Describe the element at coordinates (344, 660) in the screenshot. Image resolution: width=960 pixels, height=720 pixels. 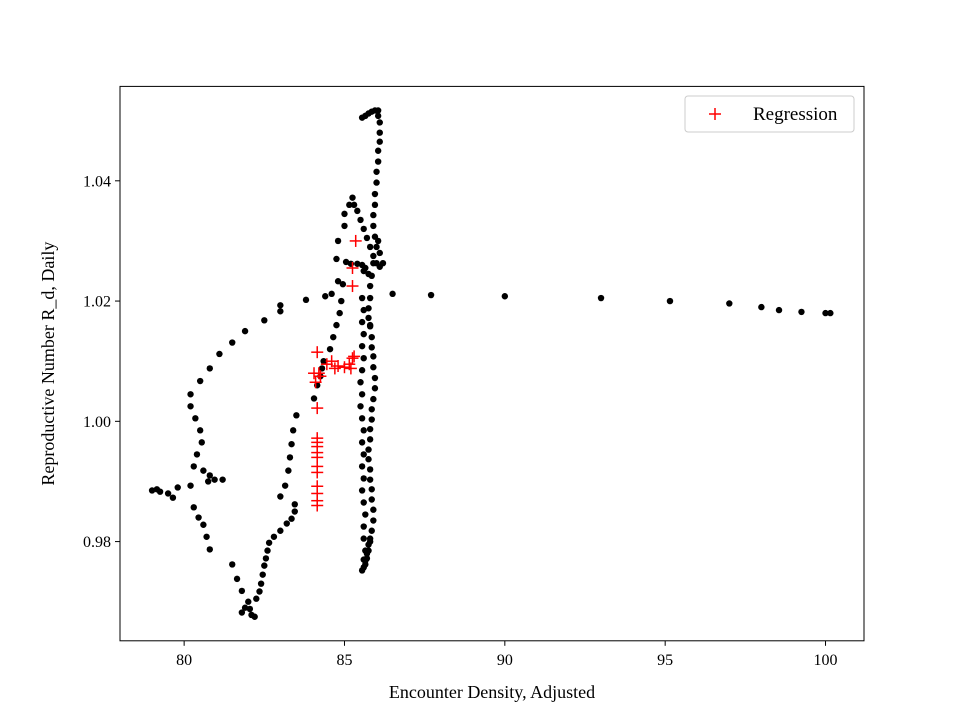
I see `x-tick-label: 85` at that location.